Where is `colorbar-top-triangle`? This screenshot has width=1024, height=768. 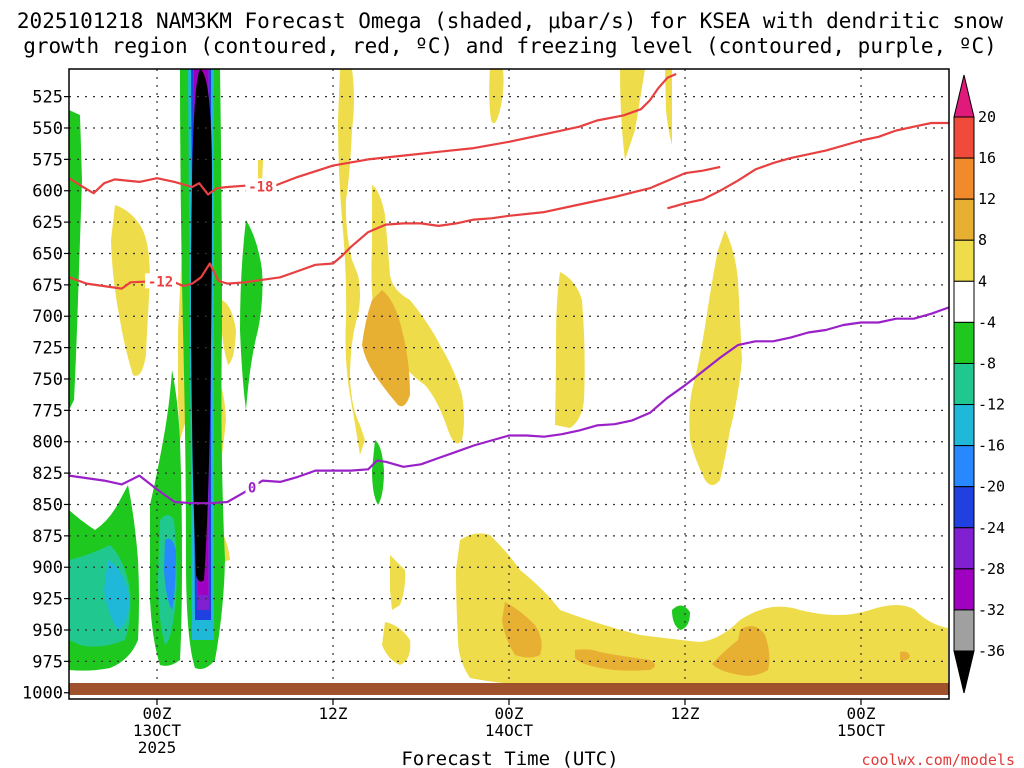
colorbar-top-triangle is located at coordinates (964, 96).